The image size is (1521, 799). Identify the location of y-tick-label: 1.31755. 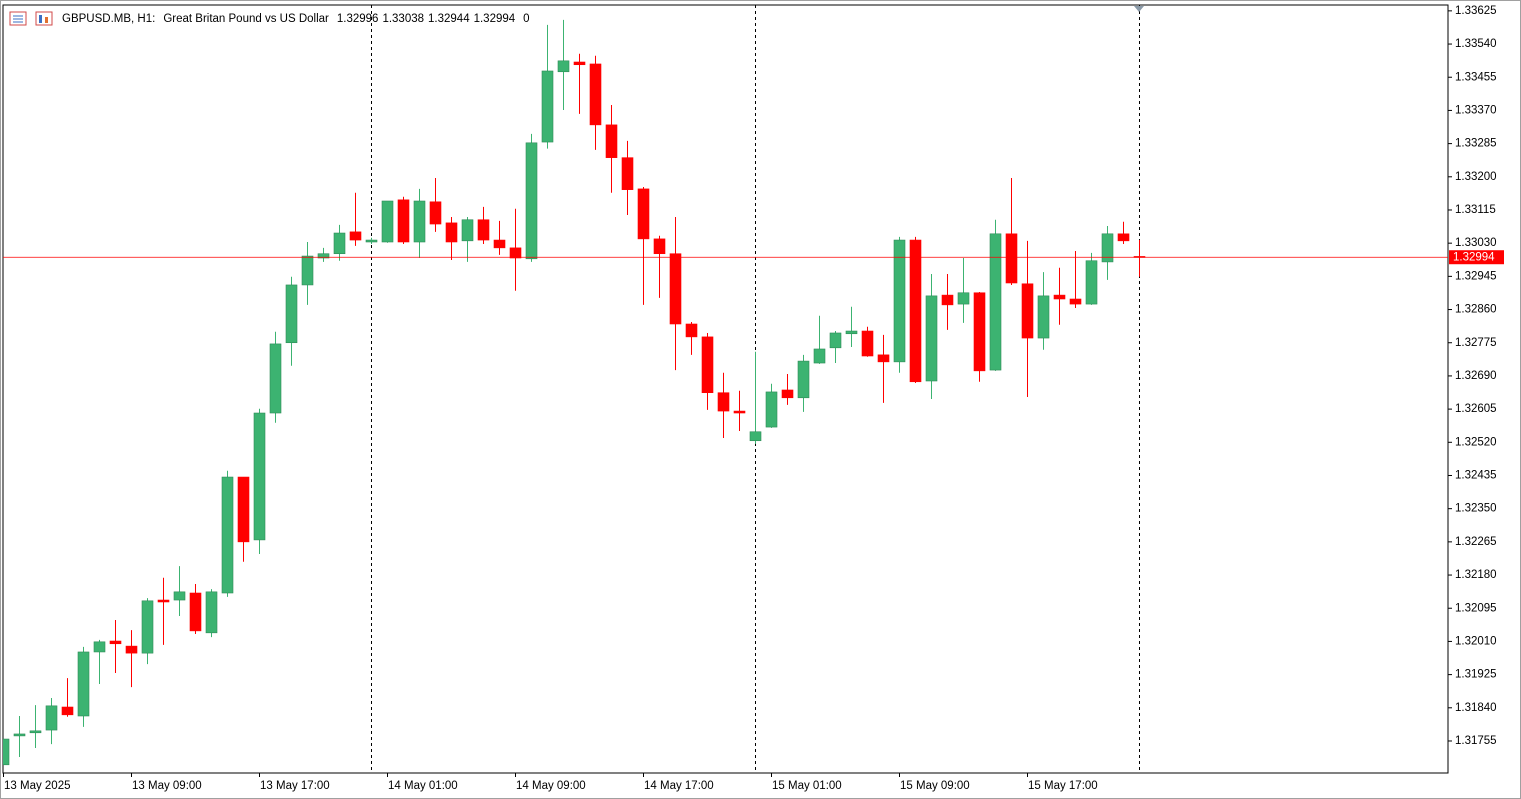
(1476, 741).